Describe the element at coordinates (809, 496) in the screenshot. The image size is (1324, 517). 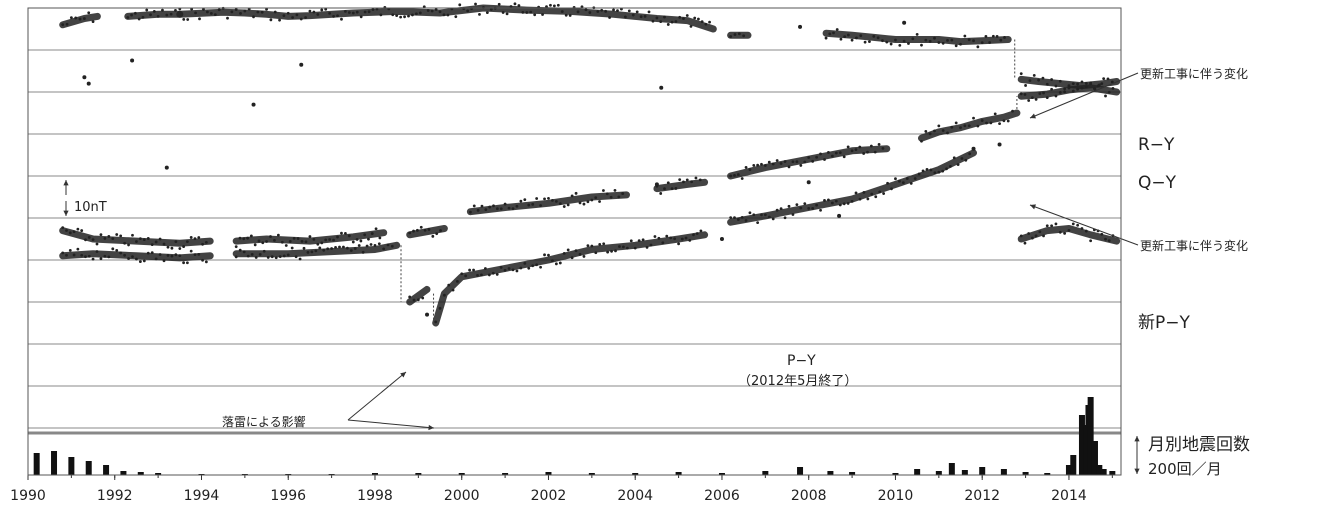
I see `x-tick-label: 2008` at that location.